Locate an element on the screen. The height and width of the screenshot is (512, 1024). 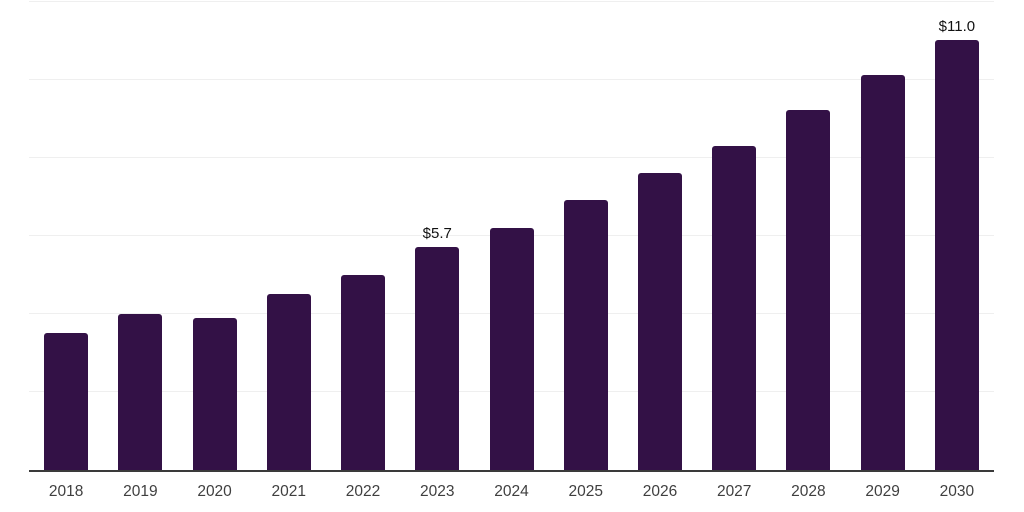
data-label-2023: $5.7 is located at coordinates (437, 234).